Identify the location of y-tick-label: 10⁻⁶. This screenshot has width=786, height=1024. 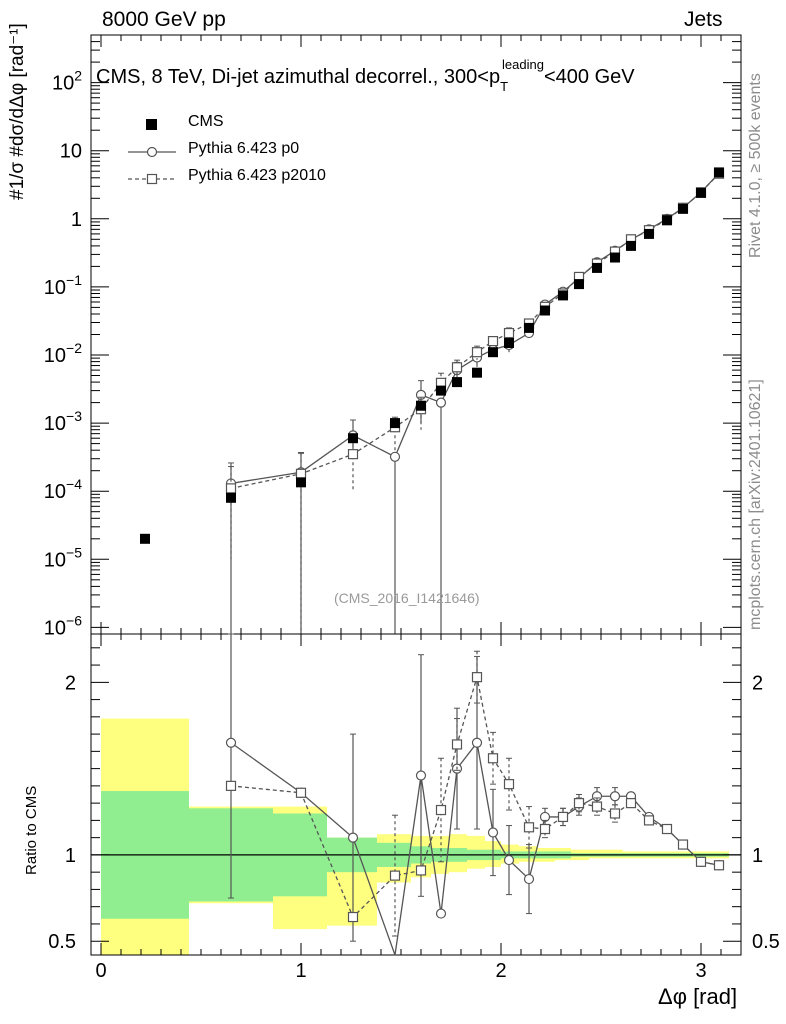
(63, 625).